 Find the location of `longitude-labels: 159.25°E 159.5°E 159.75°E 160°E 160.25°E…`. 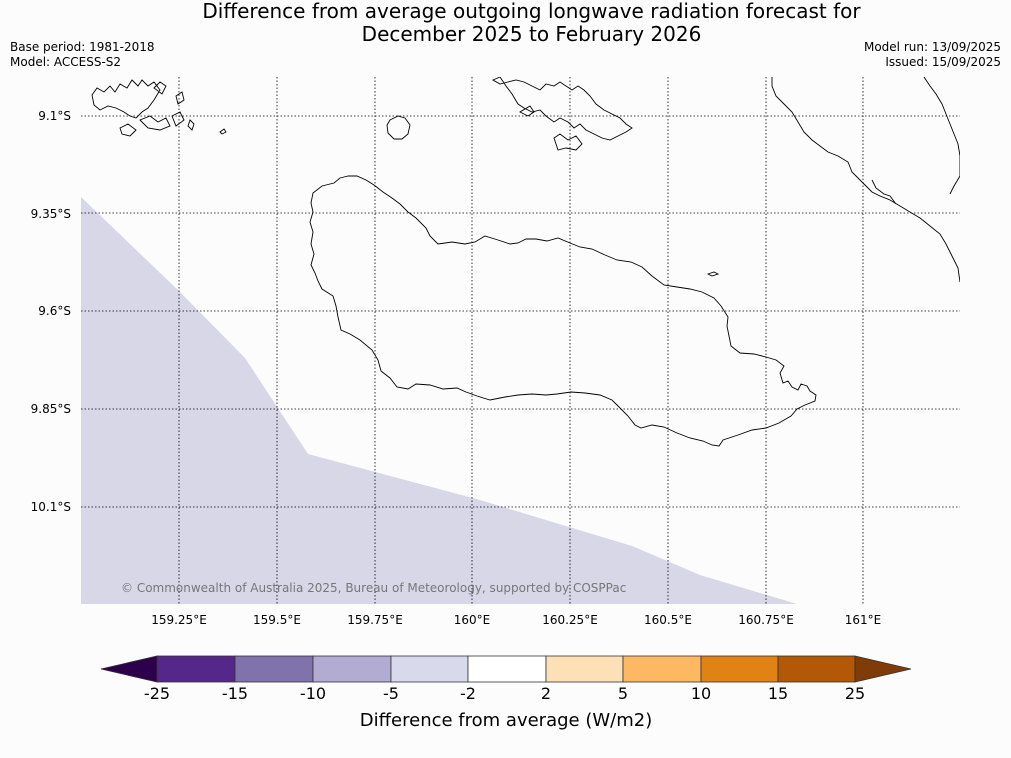

longitude-labels: 159.25°E 159.5°E 159.75°E 160°E 160.25°E… is located at coordinates (516, 620).